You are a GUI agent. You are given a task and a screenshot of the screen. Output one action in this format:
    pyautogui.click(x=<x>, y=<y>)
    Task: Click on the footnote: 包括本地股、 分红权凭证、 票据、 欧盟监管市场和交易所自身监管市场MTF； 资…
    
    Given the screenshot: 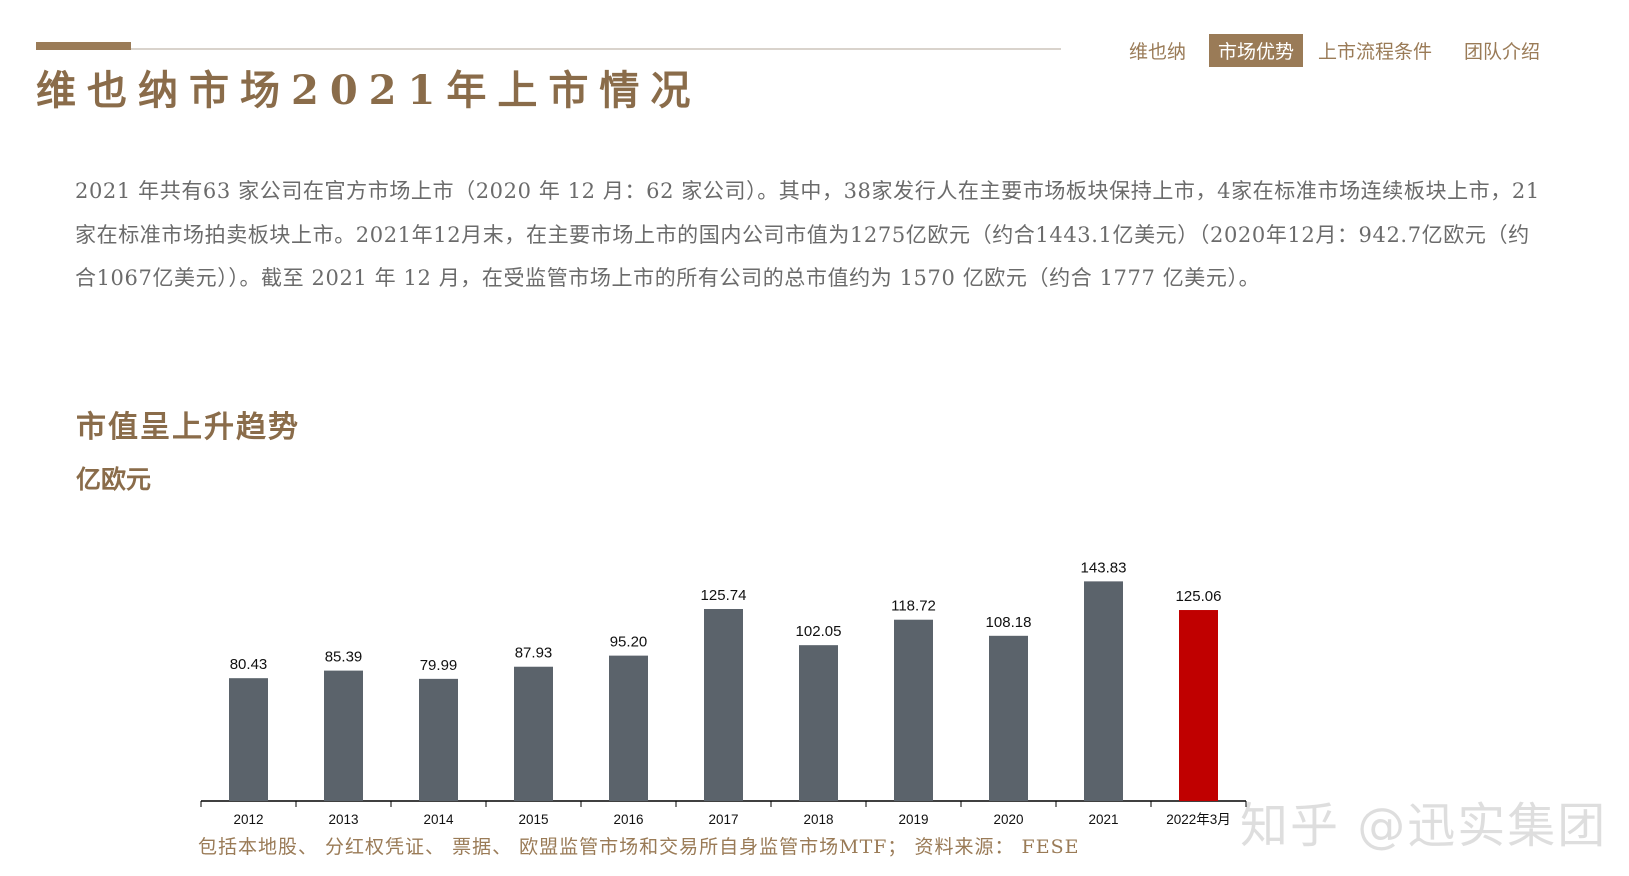 What is the action you would take?
    pyautogui.click(x=639, y=847)
    